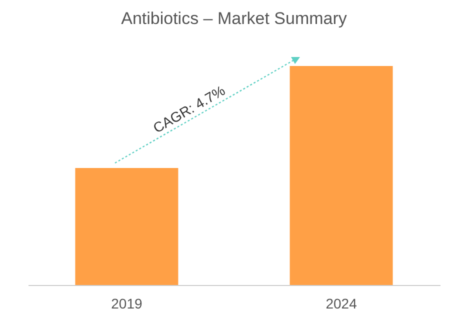 The width and height of the screenshot is (454, 323). I want to click on x-tick-label: 2019, so click(126, 304).